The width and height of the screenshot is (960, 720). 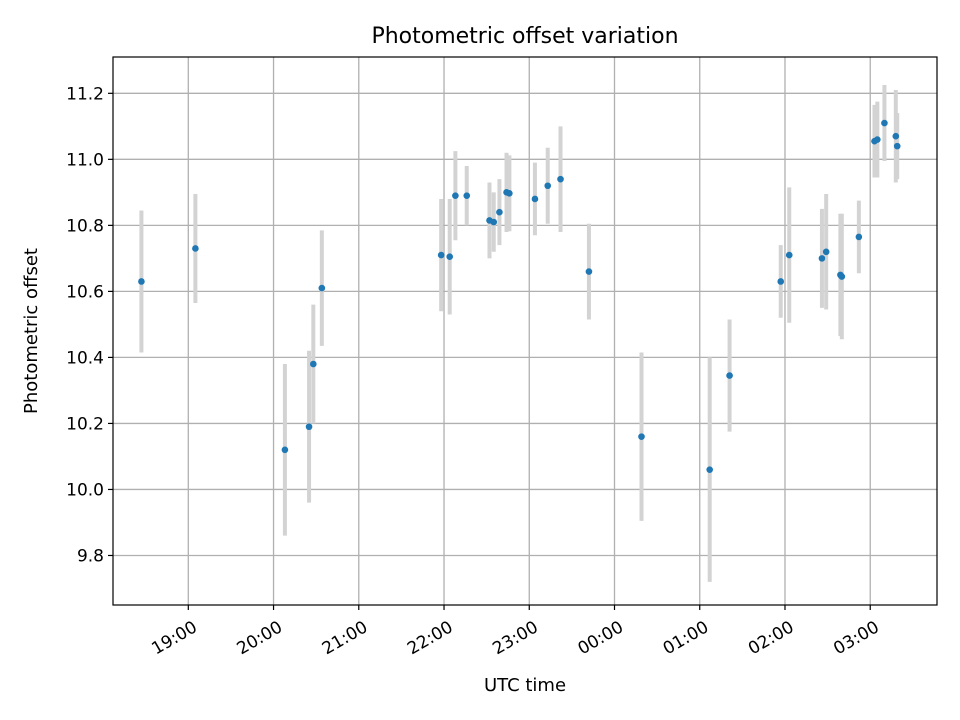 What do you see at coordinates (525, 685) in the screenshot?
I see `x-axis-label: UTC time` at bounding box center [525, 685].